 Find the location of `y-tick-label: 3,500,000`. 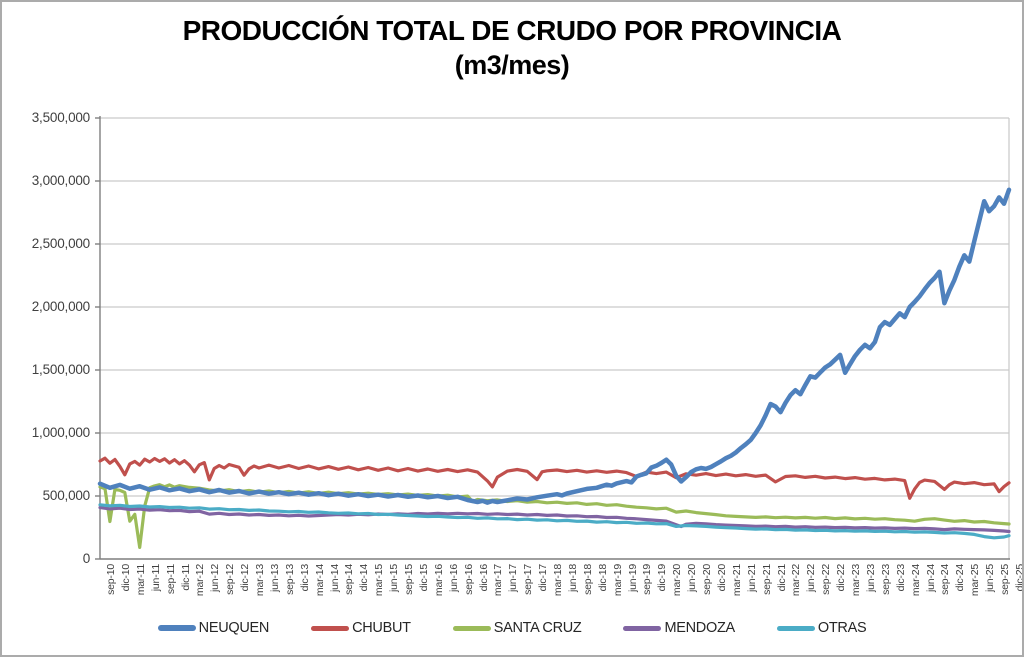

y-tick-label: 3,500,000 is located at coordinates (60, 117).